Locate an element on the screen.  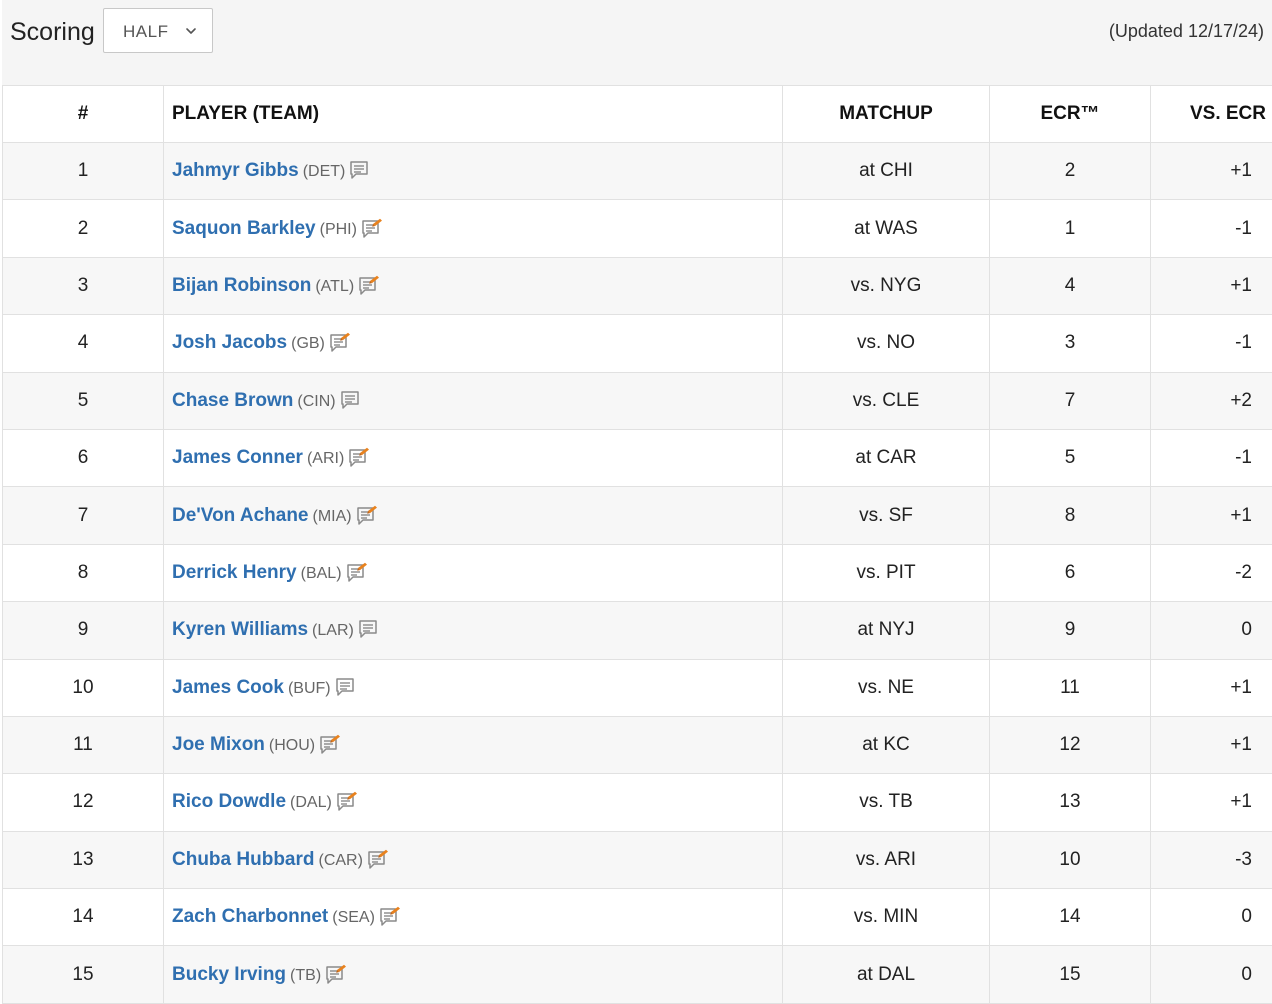
ecr-cell: 14 is located at coordinates (1070, 917).